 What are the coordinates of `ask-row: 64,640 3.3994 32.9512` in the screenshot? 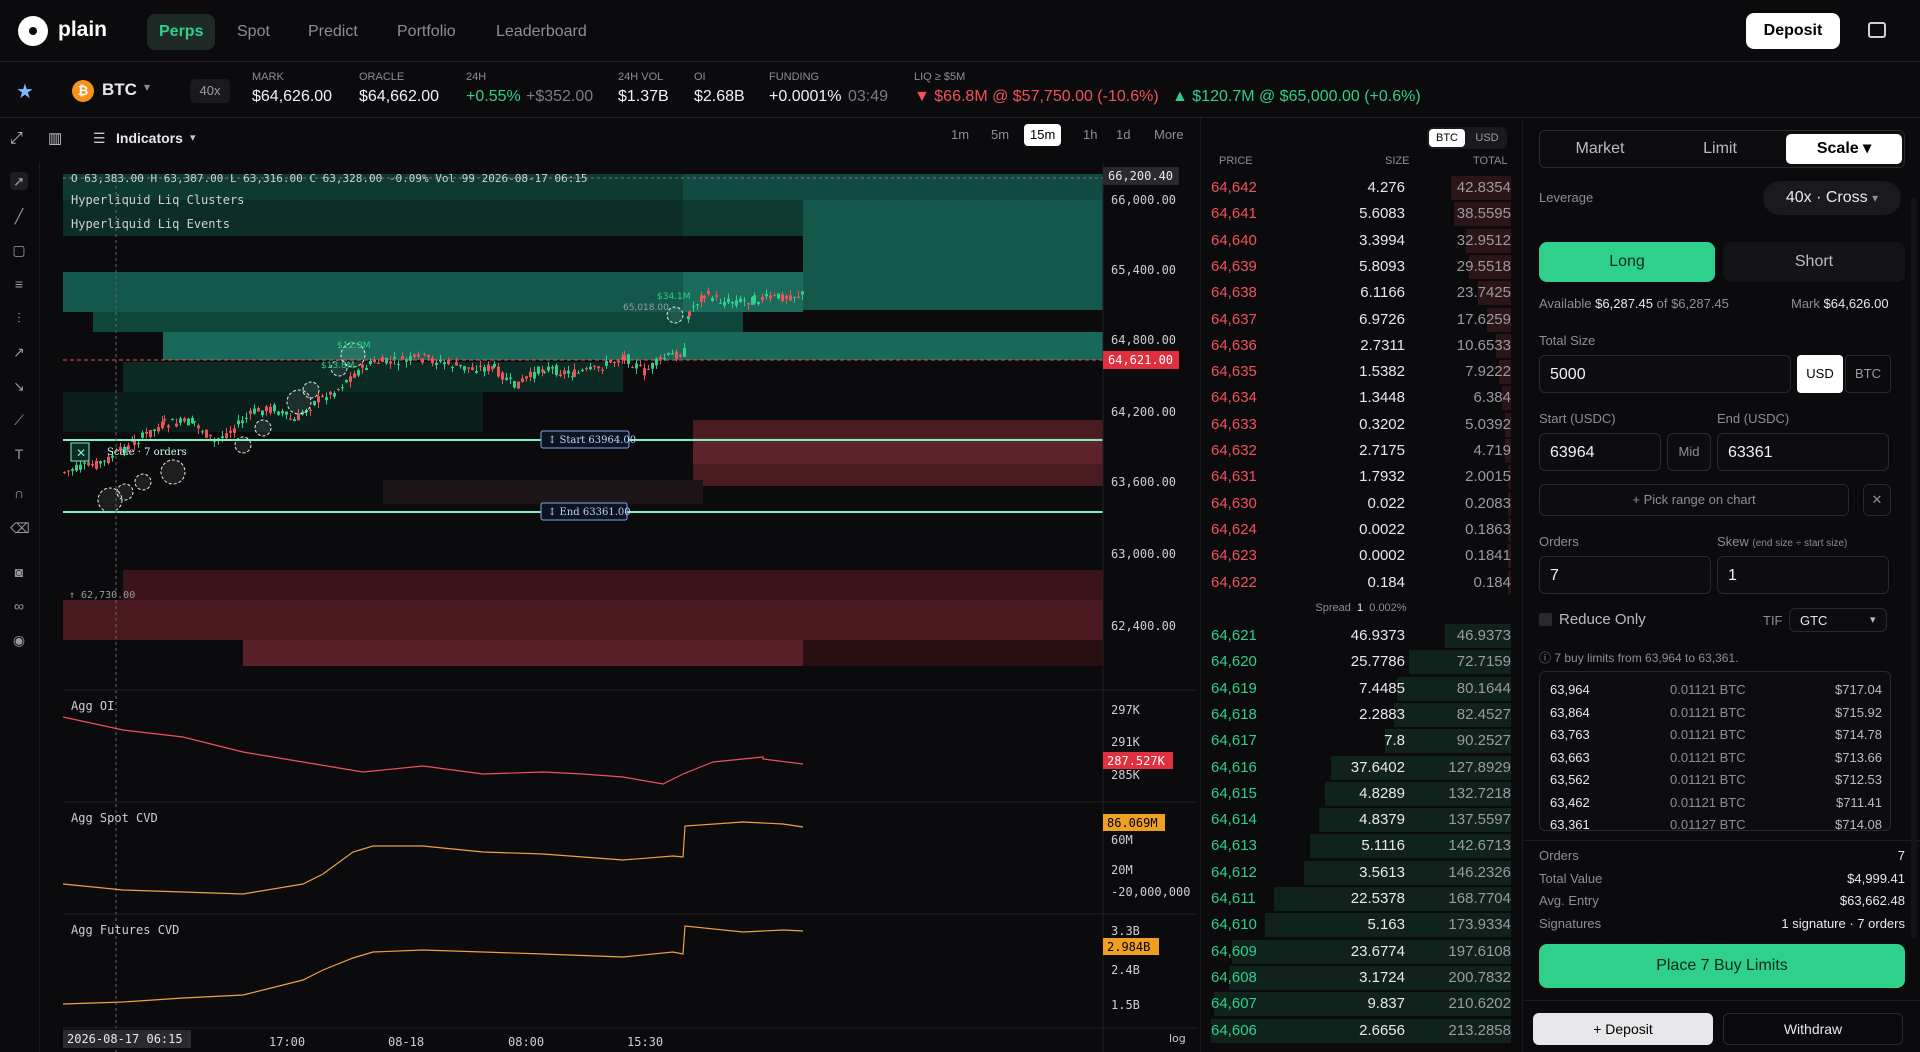 It's located at (1361, 241).